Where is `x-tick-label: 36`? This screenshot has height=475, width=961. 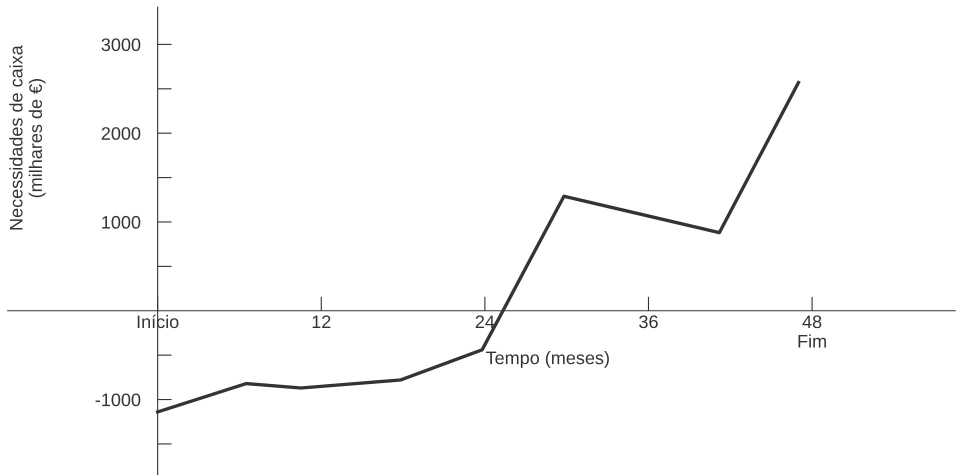 x-tick-label: 36 is located at coordinates (648, 321).